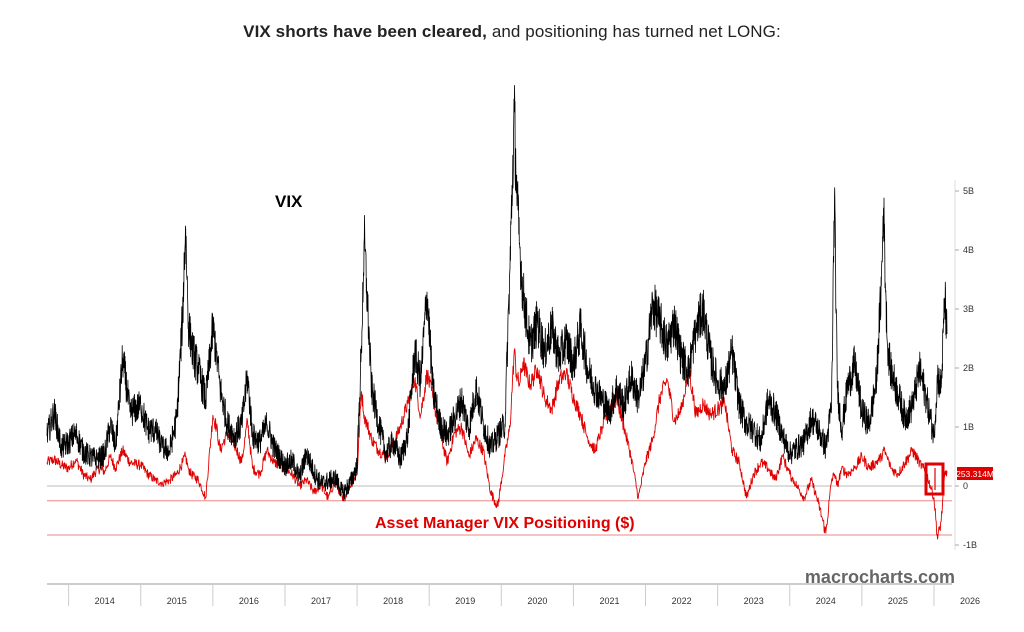  I want to click on x-tick-label-2016: 2016, so click(249, 601).